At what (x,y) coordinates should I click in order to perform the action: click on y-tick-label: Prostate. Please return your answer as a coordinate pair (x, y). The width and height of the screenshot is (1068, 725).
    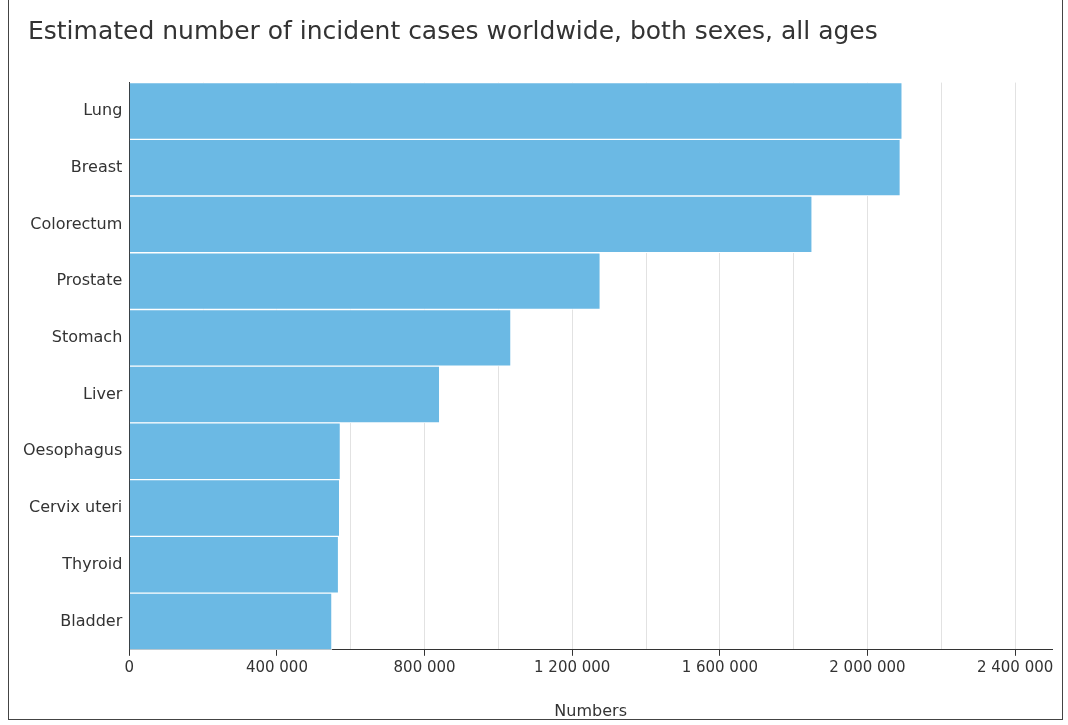
    Looking at the image, I should click on (89, 280).